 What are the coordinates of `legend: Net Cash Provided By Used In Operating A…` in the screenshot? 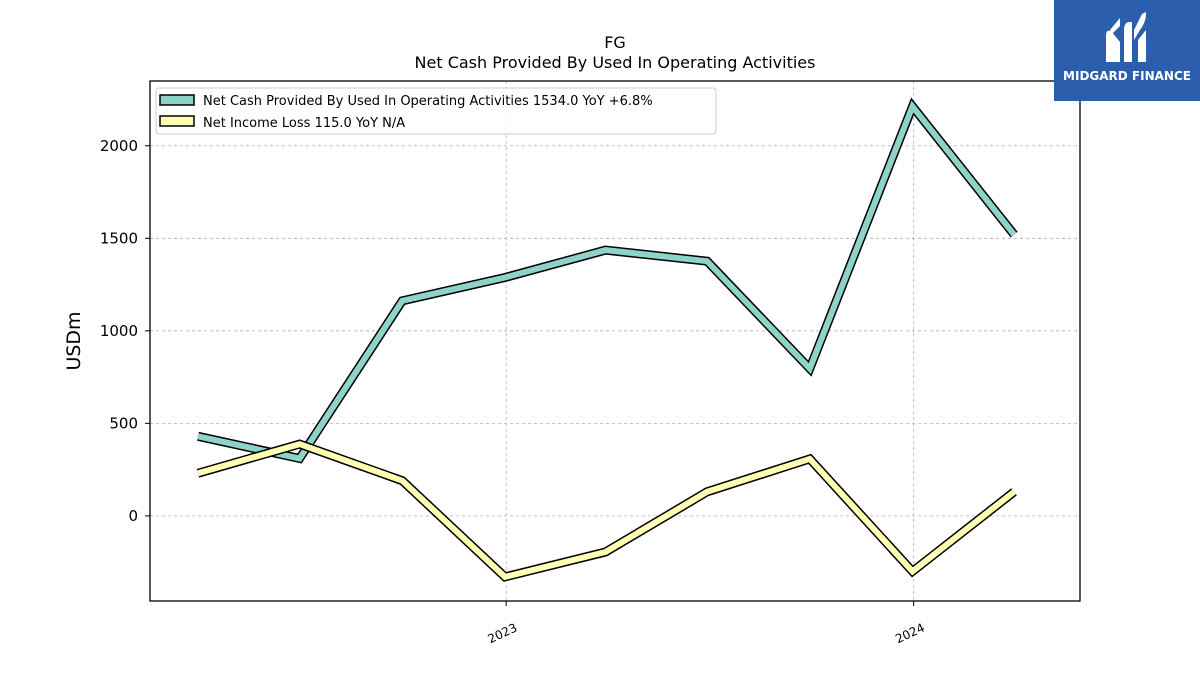 It's located at (436, 111).